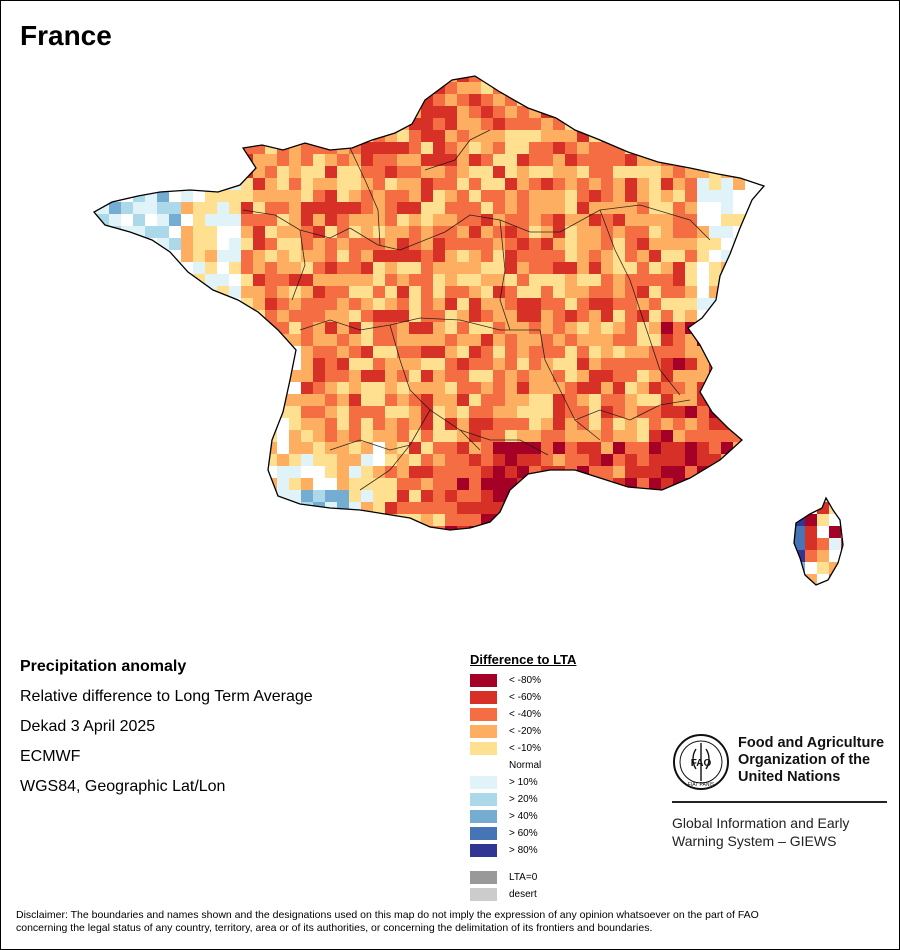  I want to click on info-period: Dekad 3 April 2025, so click(88, 726).